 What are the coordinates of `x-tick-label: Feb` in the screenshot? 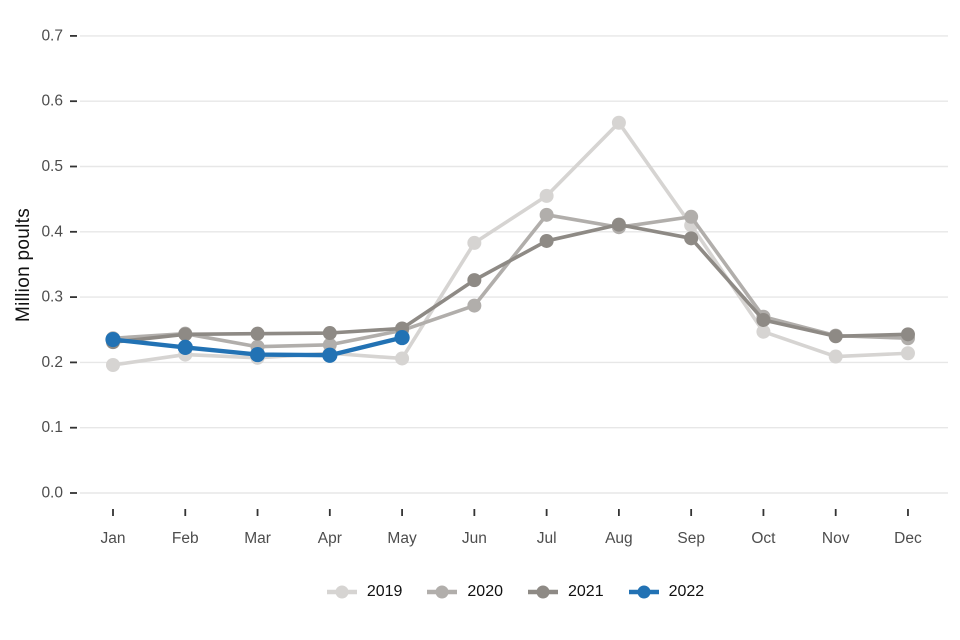 It's located at (185, 538).